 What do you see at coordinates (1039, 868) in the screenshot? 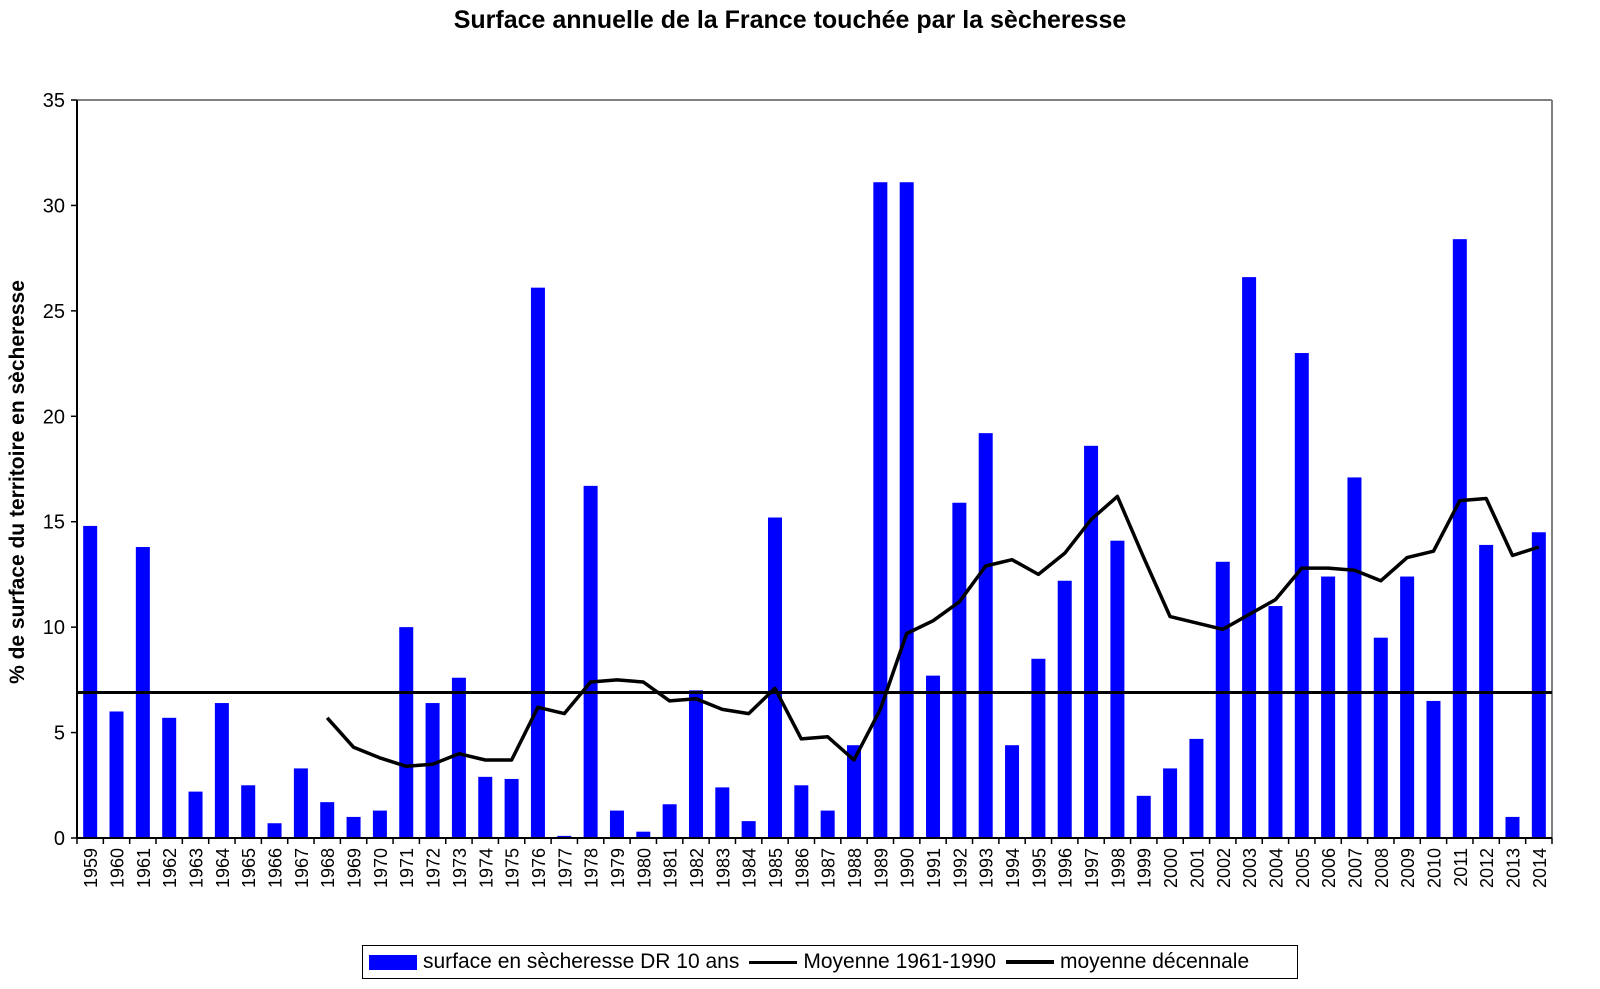
I see `x-tick-label: 1995` at bounding box center [1039, 868].